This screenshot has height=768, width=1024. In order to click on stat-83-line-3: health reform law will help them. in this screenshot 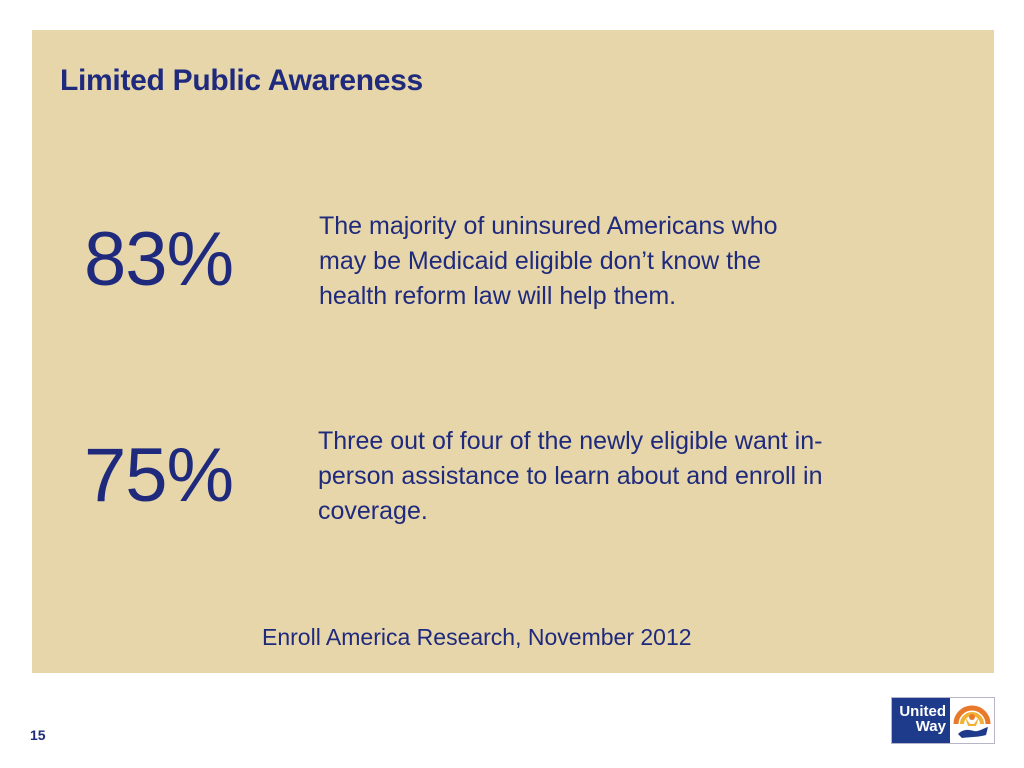, I will do `click(498, 296)`.